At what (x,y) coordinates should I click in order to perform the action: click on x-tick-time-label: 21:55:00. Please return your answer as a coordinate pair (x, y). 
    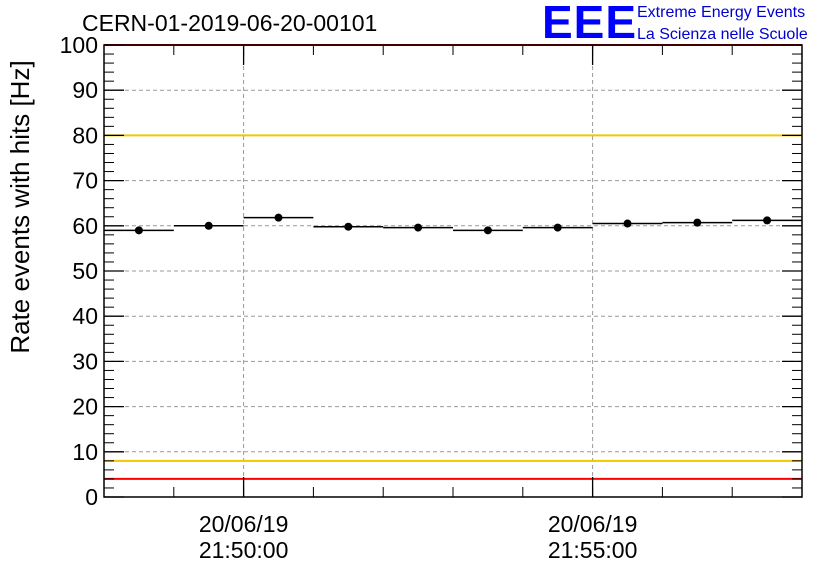
    Looking at the image, I should click on (593, 550).